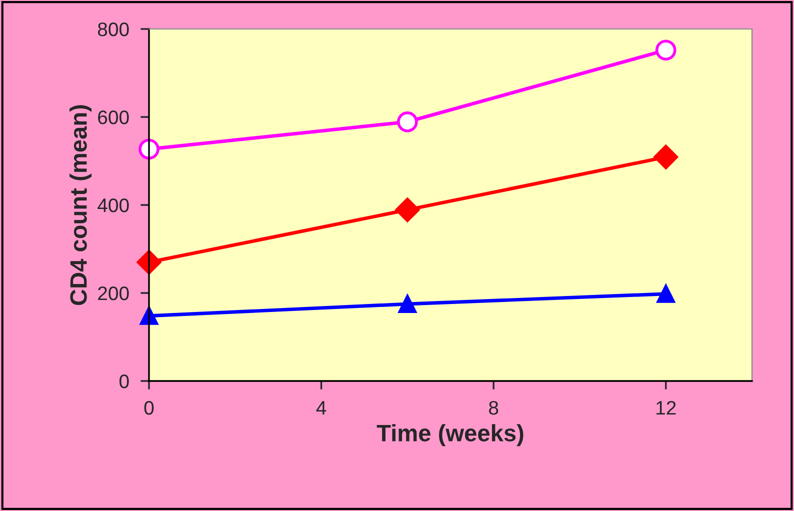 The image size is (794, 511). Describe the element at coordinates (113, 117) in the screenshot. I see `y-tick-label: 600` at that location.